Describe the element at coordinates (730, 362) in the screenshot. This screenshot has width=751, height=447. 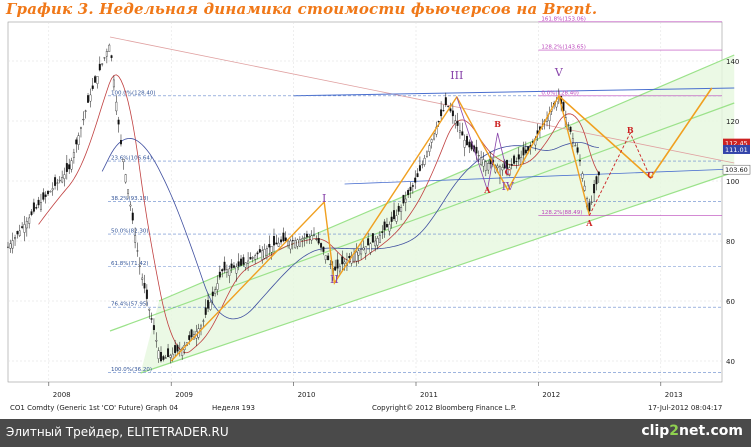
I see `y-tick-label: 40` at that location.